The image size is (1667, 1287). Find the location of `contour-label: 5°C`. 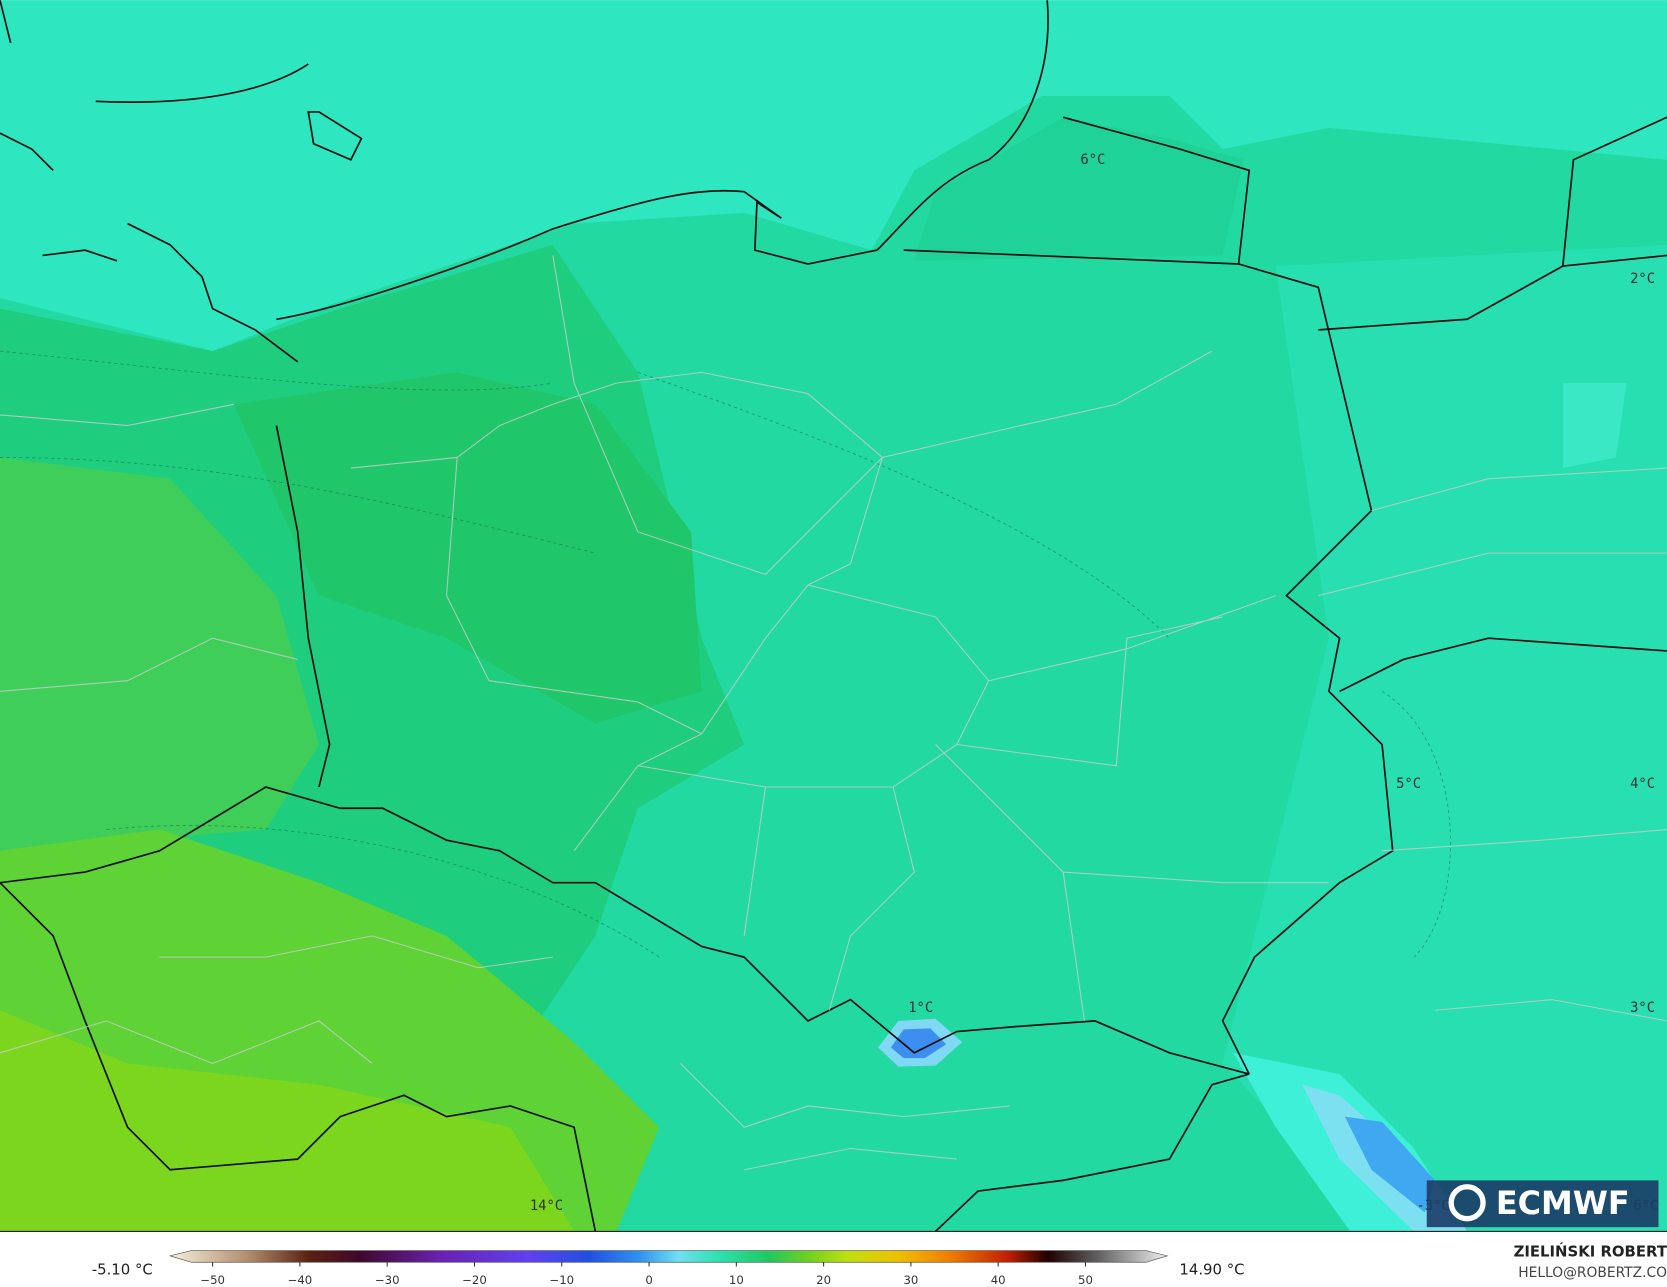

contour-label: 5°C is located at coordinates (1408, 784).